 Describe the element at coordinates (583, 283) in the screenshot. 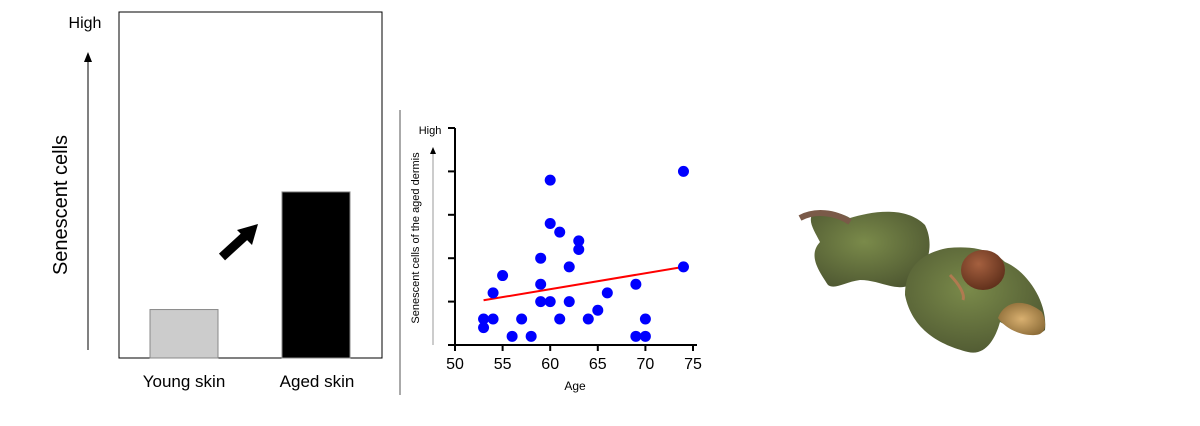

I see `trend-line` at that location.